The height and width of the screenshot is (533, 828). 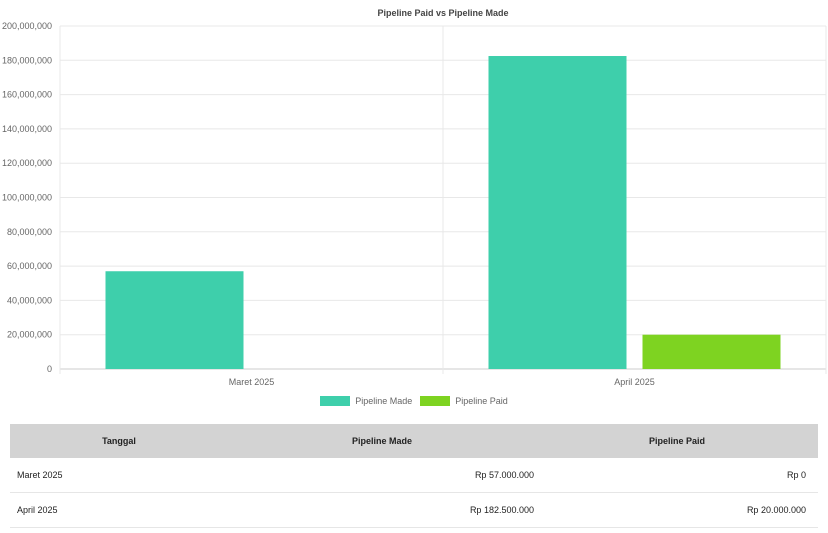 What do you see at coordinates (27, 198) in the screenshot?
I see `y-tick-label: 100,000,000` at bounding box center [27, 198].